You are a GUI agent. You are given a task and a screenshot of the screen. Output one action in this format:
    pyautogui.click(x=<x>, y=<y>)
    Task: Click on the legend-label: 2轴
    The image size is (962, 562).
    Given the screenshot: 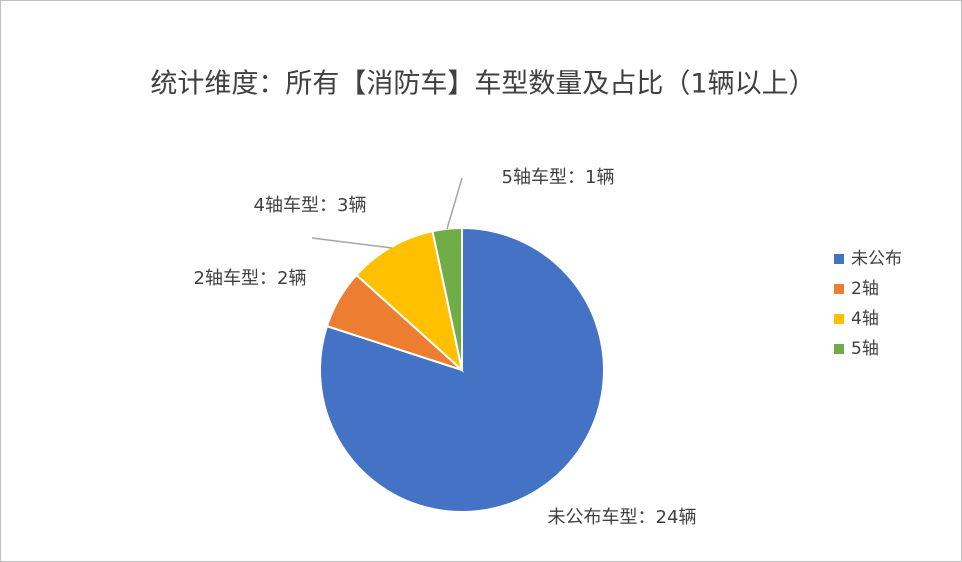 What is the action you would take?
    pyautogui.click(x=865, y=289)
    